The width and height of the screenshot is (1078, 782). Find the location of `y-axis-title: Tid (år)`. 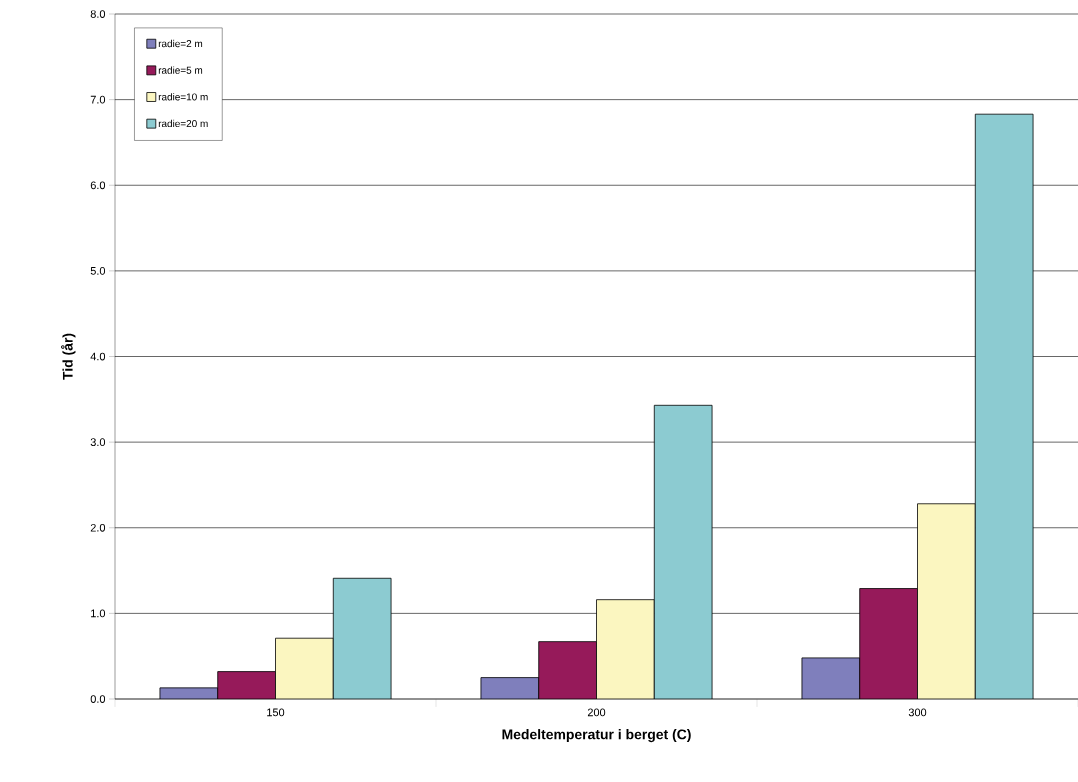

y-axis-title: Tid (år) is located at coordinates (68, 356).